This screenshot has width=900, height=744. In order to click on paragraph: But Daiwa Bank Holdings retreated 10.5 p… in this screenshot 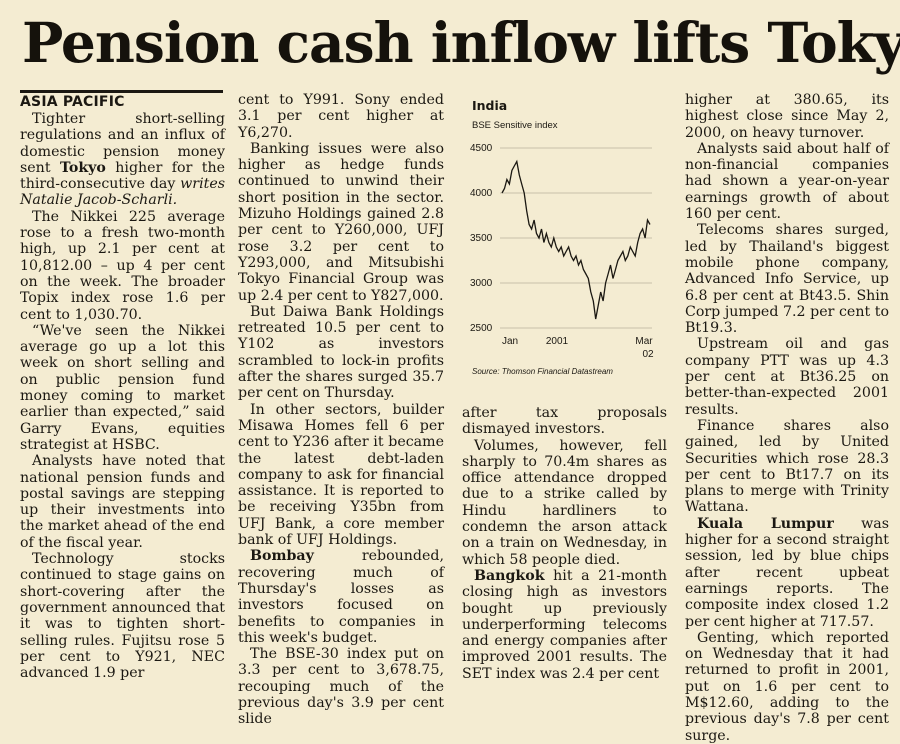, I will do `click(341, 352)`.